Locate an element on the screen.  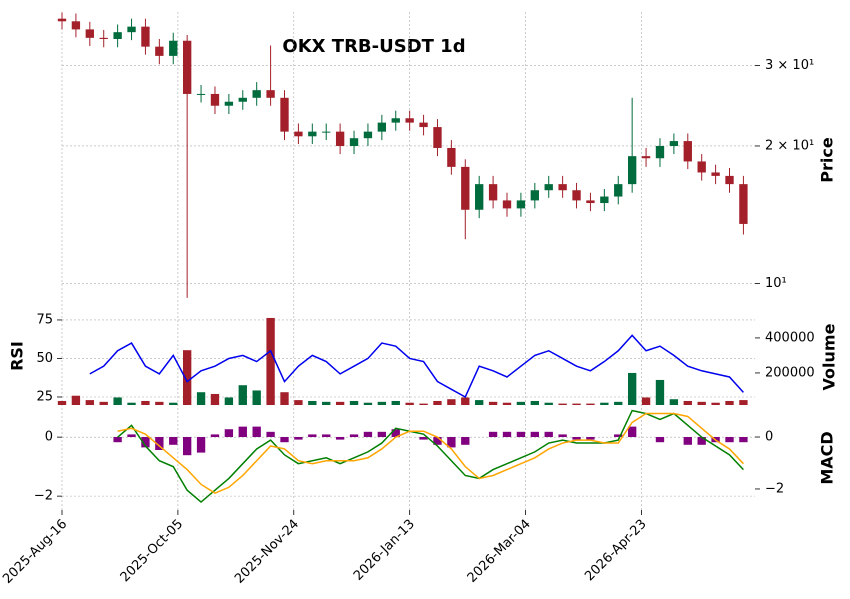
y-axis-label: Price is located at coordinates (827, 160).